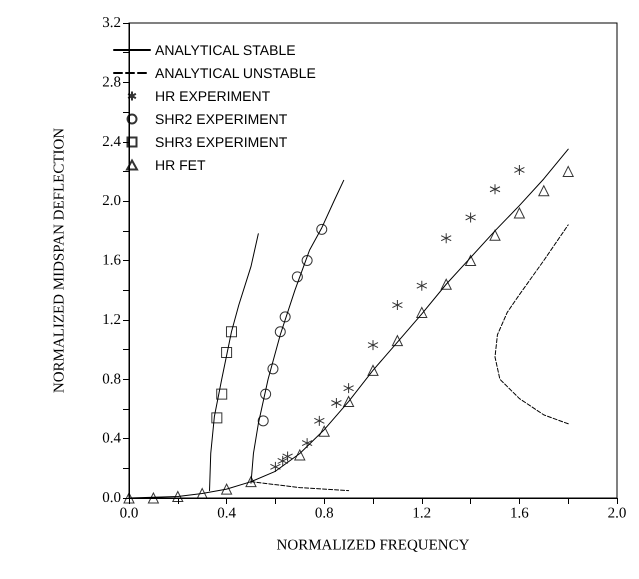  What do you see at coordinates (225, 50) in the screenshot?
I see `legend-label: ANALYTICAL STABLE` at bounding box center [225, 50].